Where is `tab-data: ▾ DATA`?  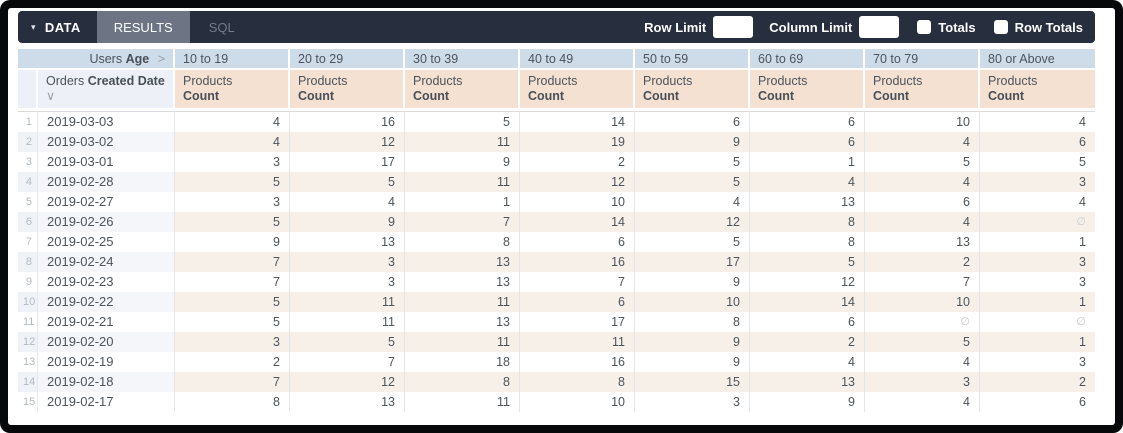
tab-data: ▾ DATA is located at coordinates (57, 27).